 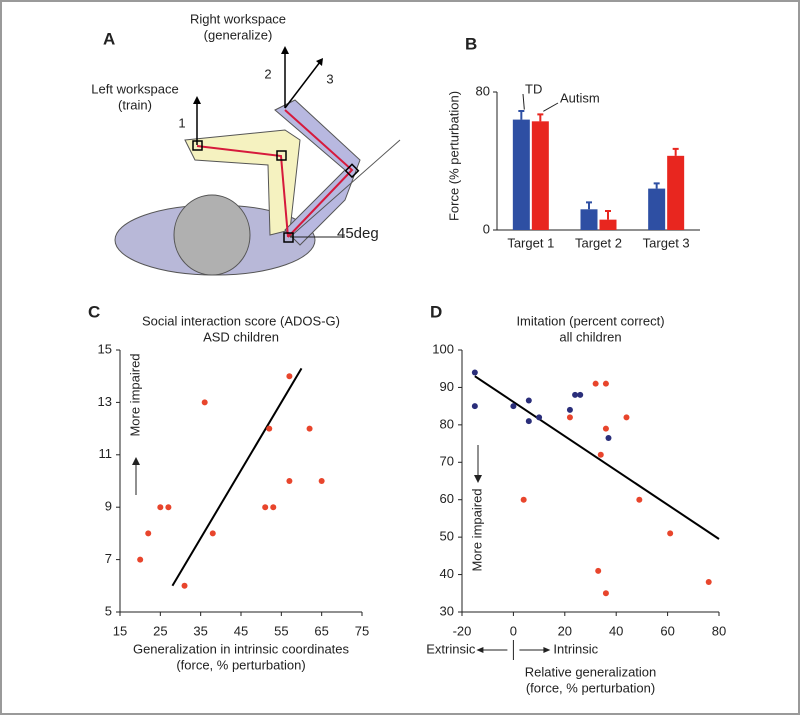 I want to click on panel-a-drawing, so click(x=257, y=161).